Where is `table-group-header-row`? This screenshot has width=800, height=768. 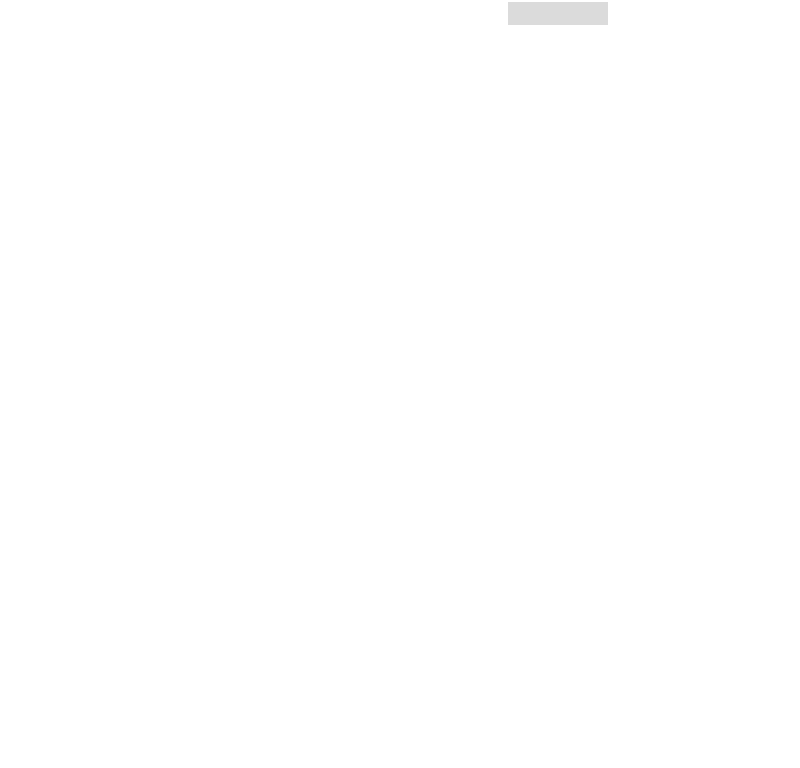
table-group-header-row is located at coordinates (545, 8).